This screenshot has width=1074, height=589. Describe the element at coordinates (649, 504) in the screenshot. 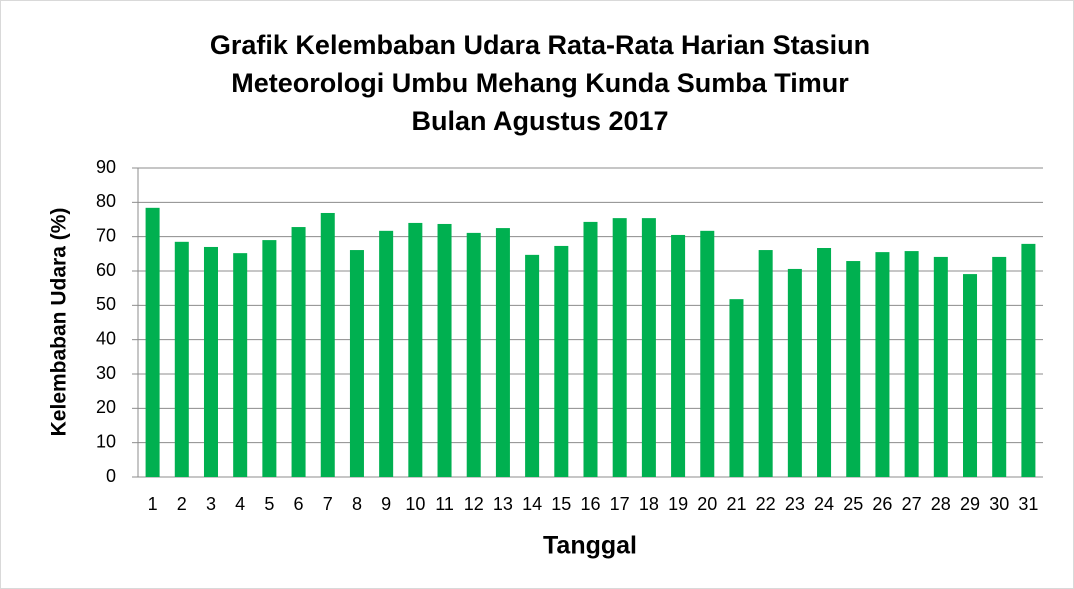

I see `x-tick-label: 18` at that location.